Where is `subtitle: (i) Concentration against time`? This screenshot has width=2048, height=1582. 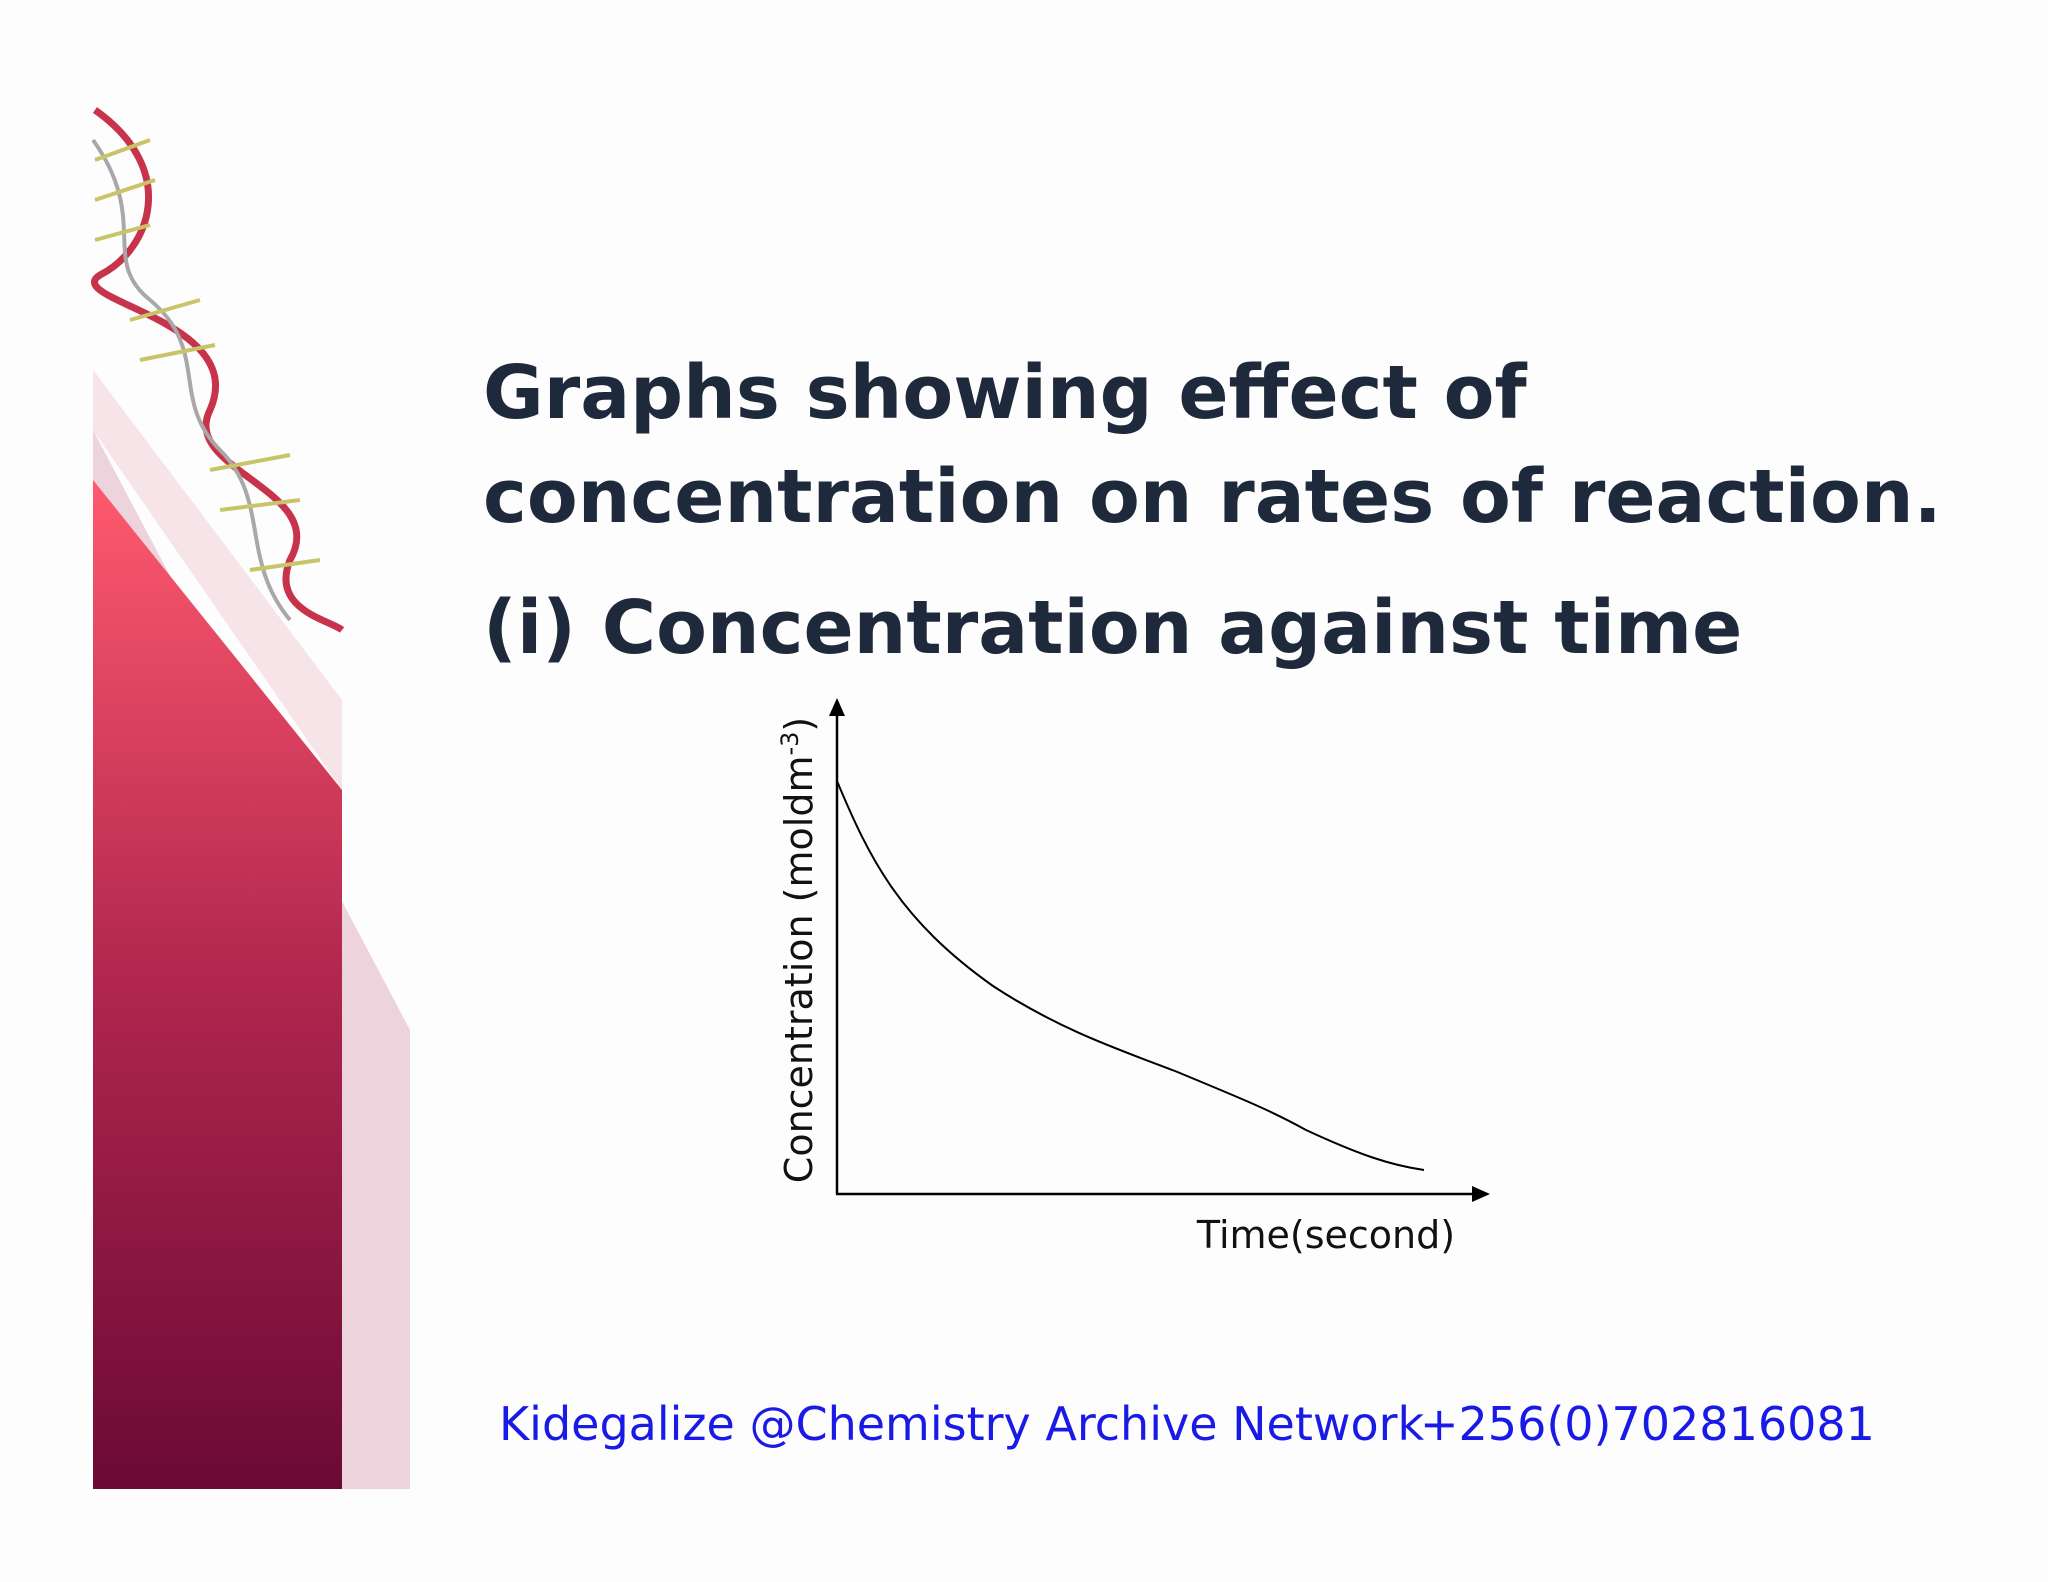
subtitle: (i) Concentration against time is located at coordinates (1112, 628).